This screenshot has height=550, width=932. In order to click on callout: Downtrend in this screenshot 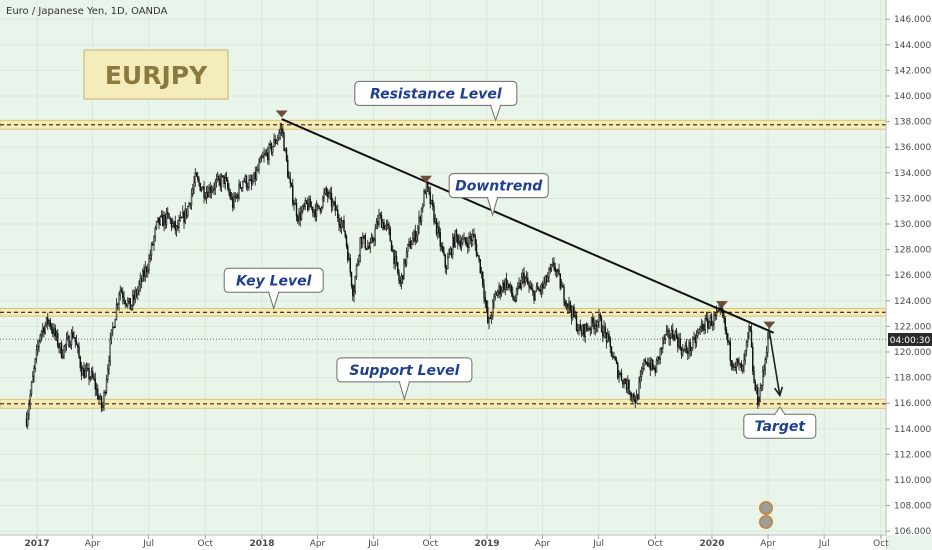, I will do `click(498, 195)`.